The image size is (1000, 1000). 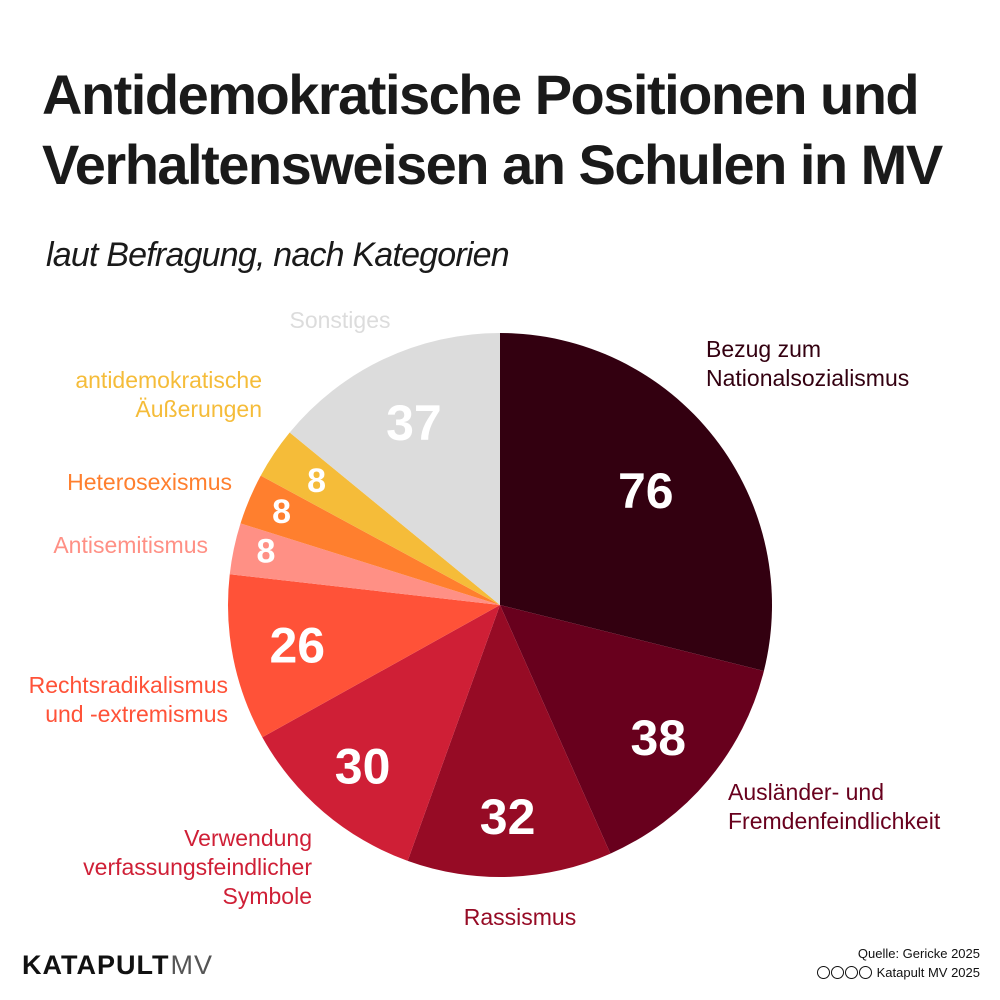 What do you see at coordinates (414, 423) in the screenshot?
I see `slice-value-label: 37` at bounding box center [414, 423].